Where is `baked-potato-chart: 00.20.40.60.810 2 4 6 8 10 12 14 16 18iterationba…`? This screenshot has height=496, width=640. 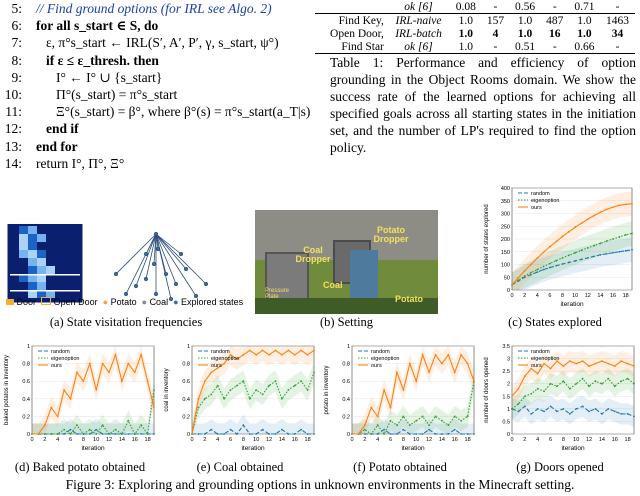
baked-potato-chart: 00.20.40.60.810 2 4 6 8 10 12 14 16 18iterationba… is located at coordinates (79, 398).